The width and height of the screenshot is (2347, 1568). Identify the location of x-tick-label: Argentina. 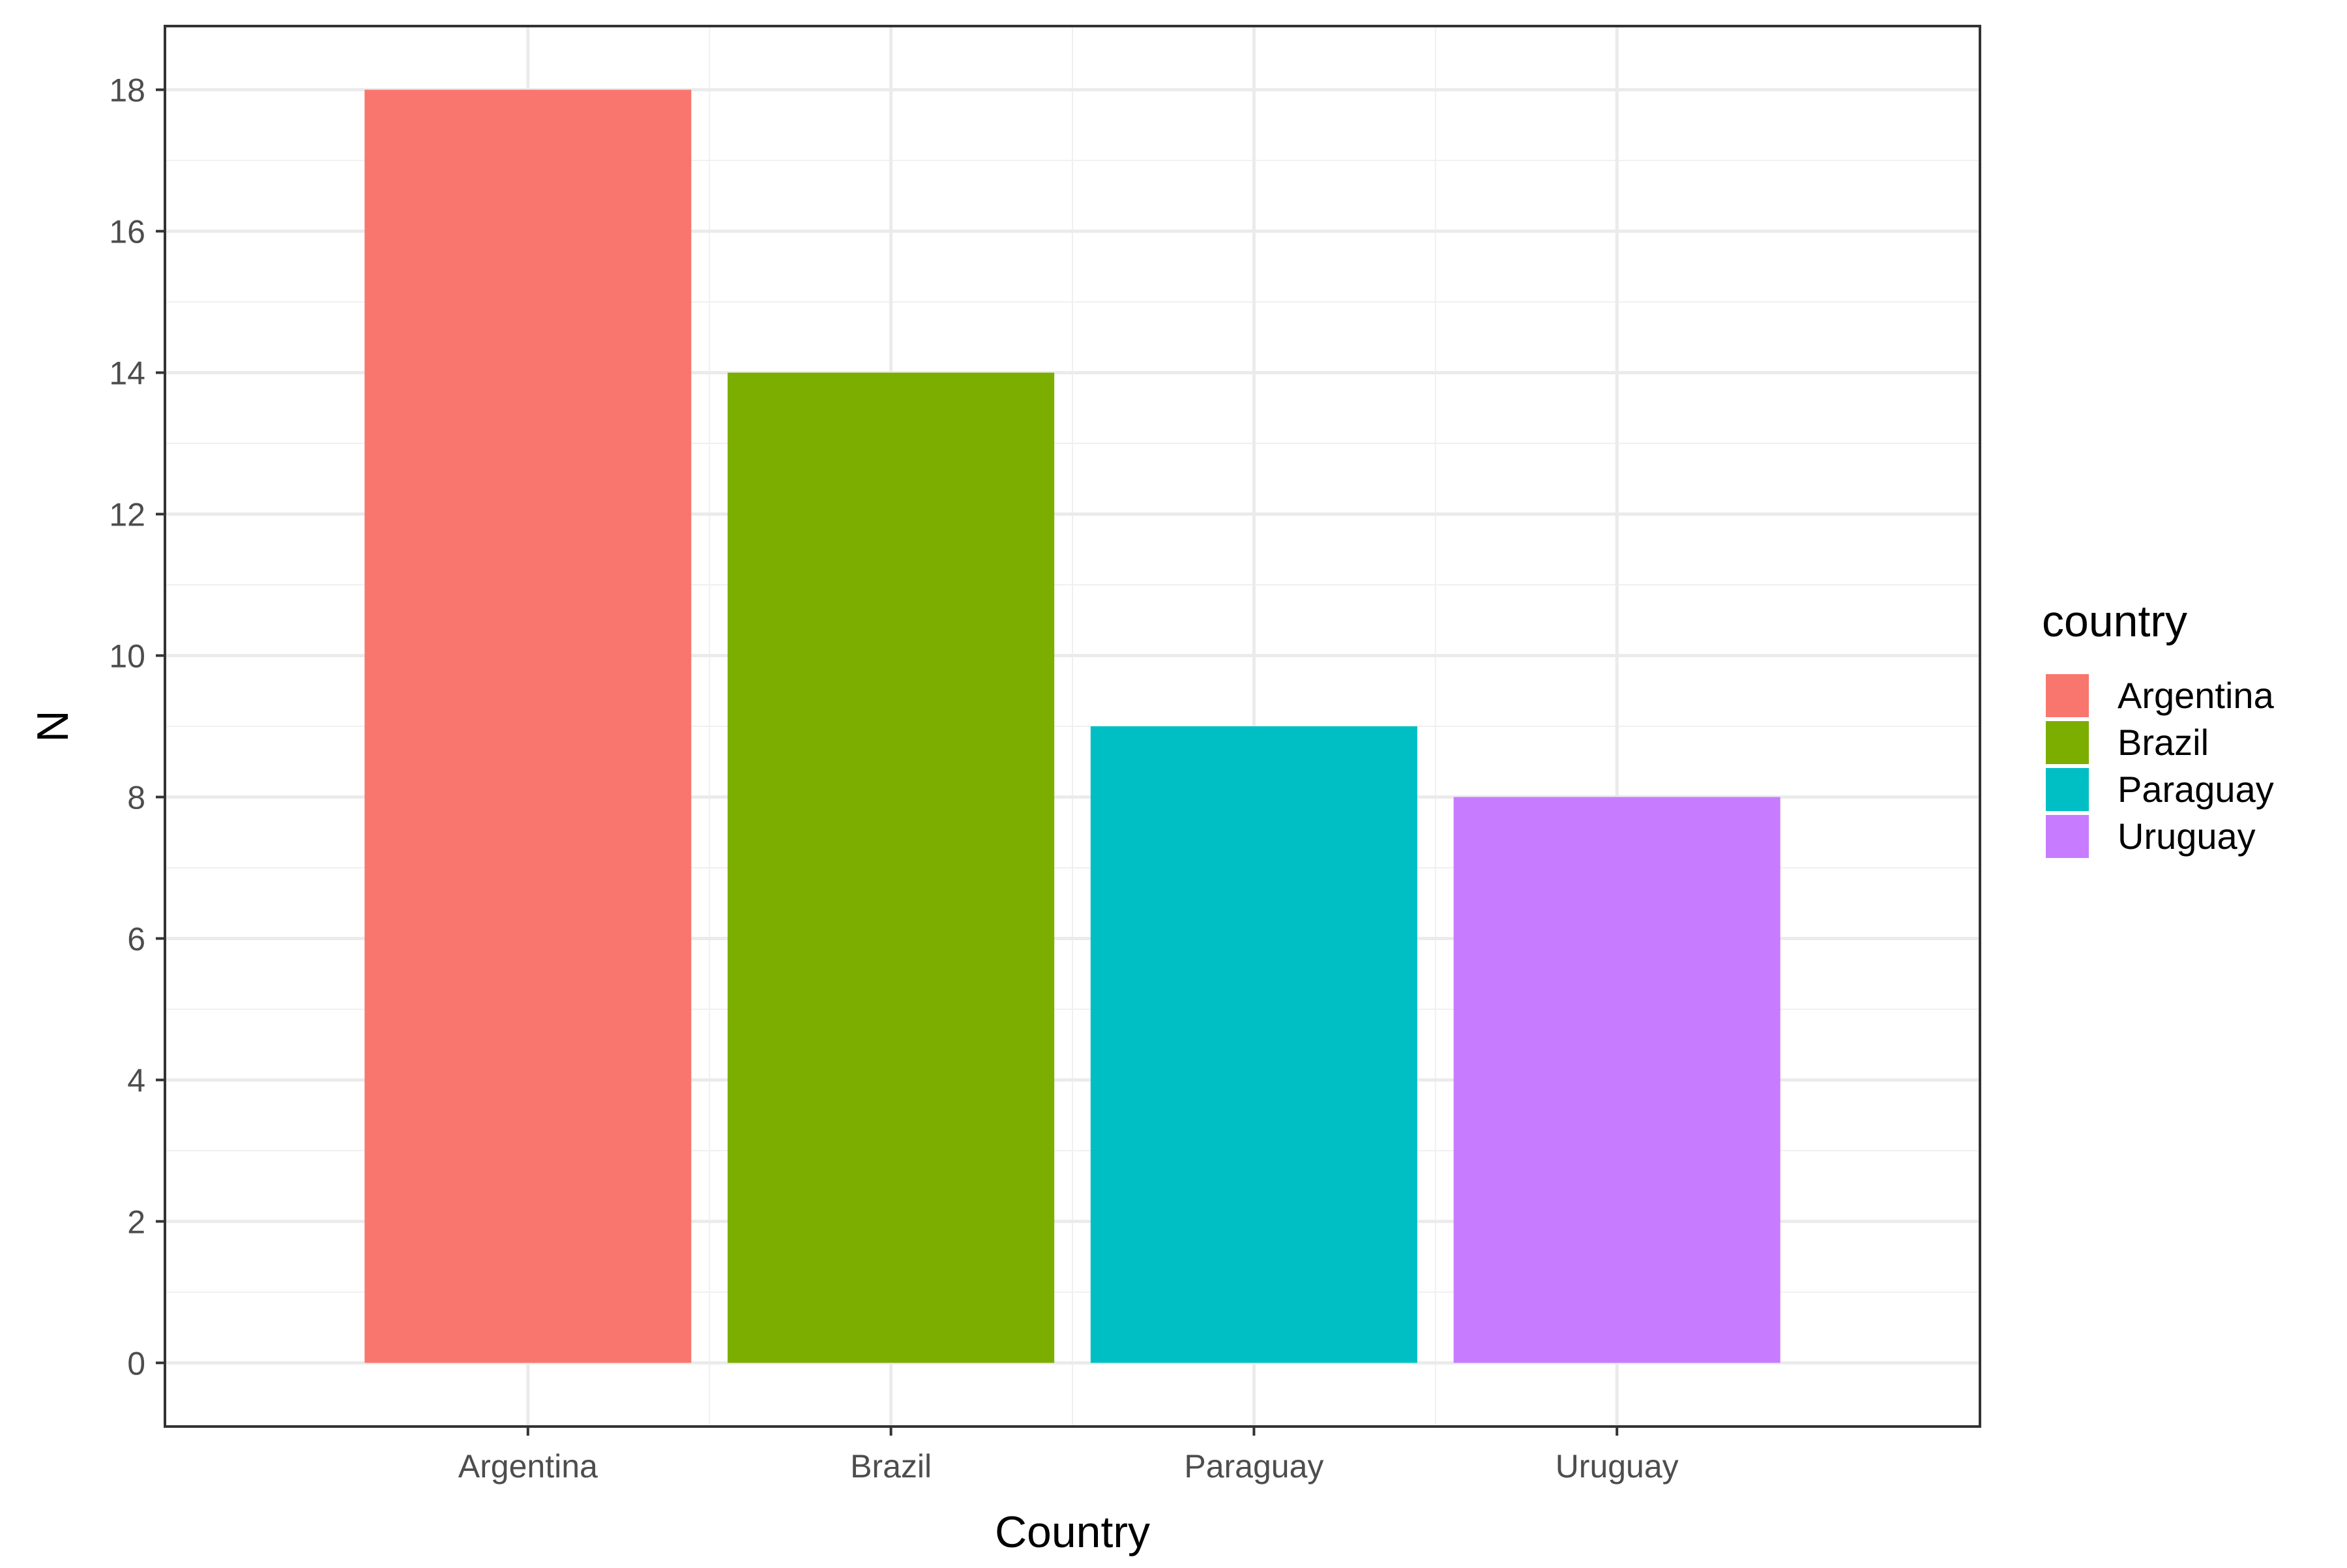
(528, 1467).